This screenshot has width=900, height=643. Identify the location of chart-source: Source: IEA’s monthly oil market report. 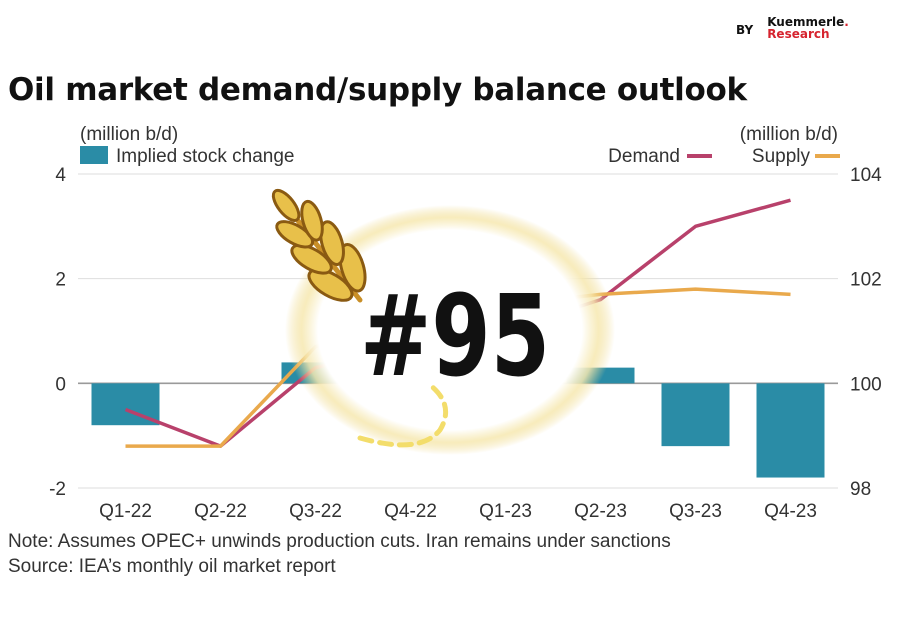
(172, 566).